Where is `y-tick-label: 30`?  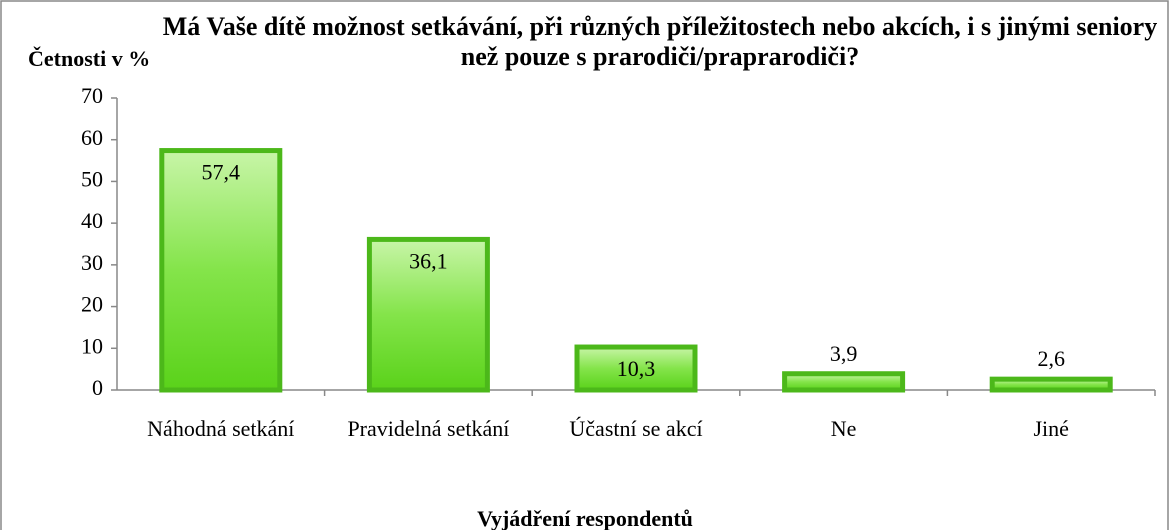 y-tick-label: 30 is located at coordinates (92, 262).